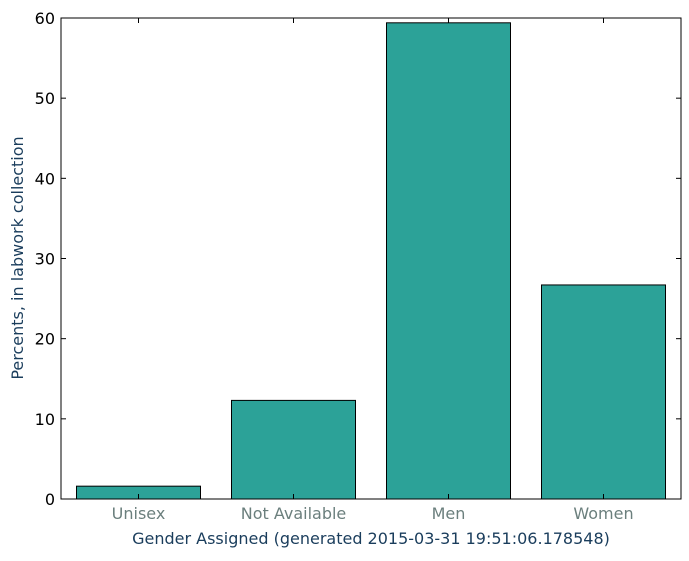 Image resolution: width=689 pixels, height=561 pixels. Describe the element at coordinates (45, 259) in the screenshot. I see `y-tick-label: 30` at that location.